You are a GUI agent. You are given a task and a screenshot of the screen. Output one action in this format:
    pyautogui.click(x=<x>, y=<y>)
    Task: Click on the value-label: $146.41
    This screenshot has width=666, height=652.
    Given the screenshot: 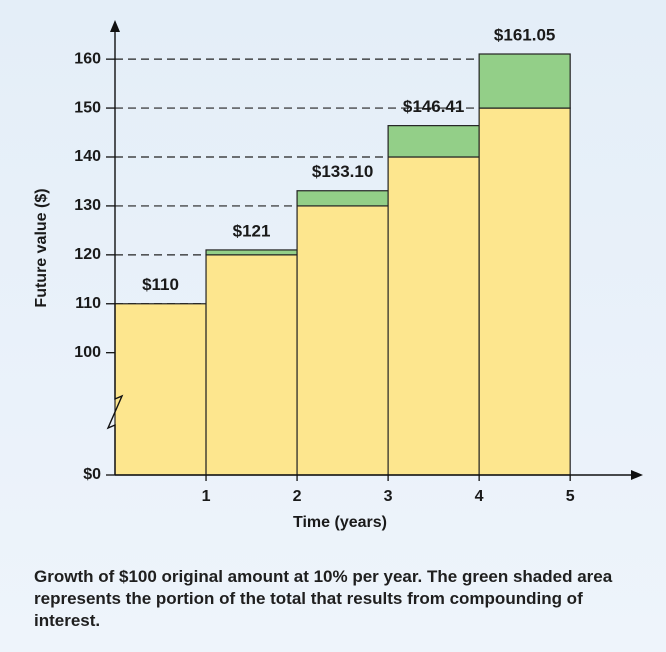 What is the action you would take?
    pyautogui.click(x=433, y=106)
    